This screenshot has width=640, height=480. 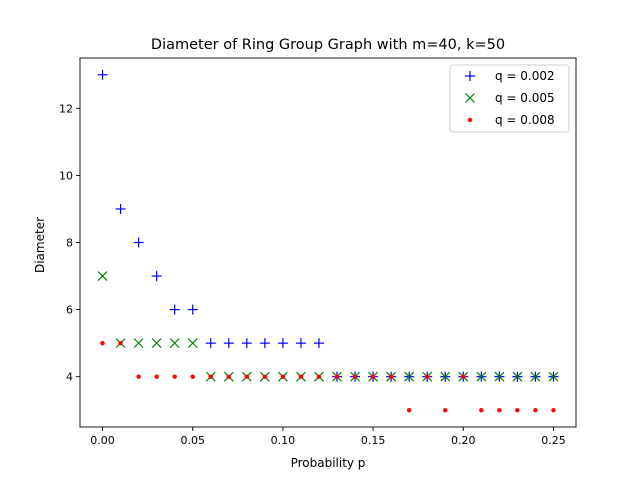 I want to click on x-tick-label: 0.10, so click(x=283, y=440).